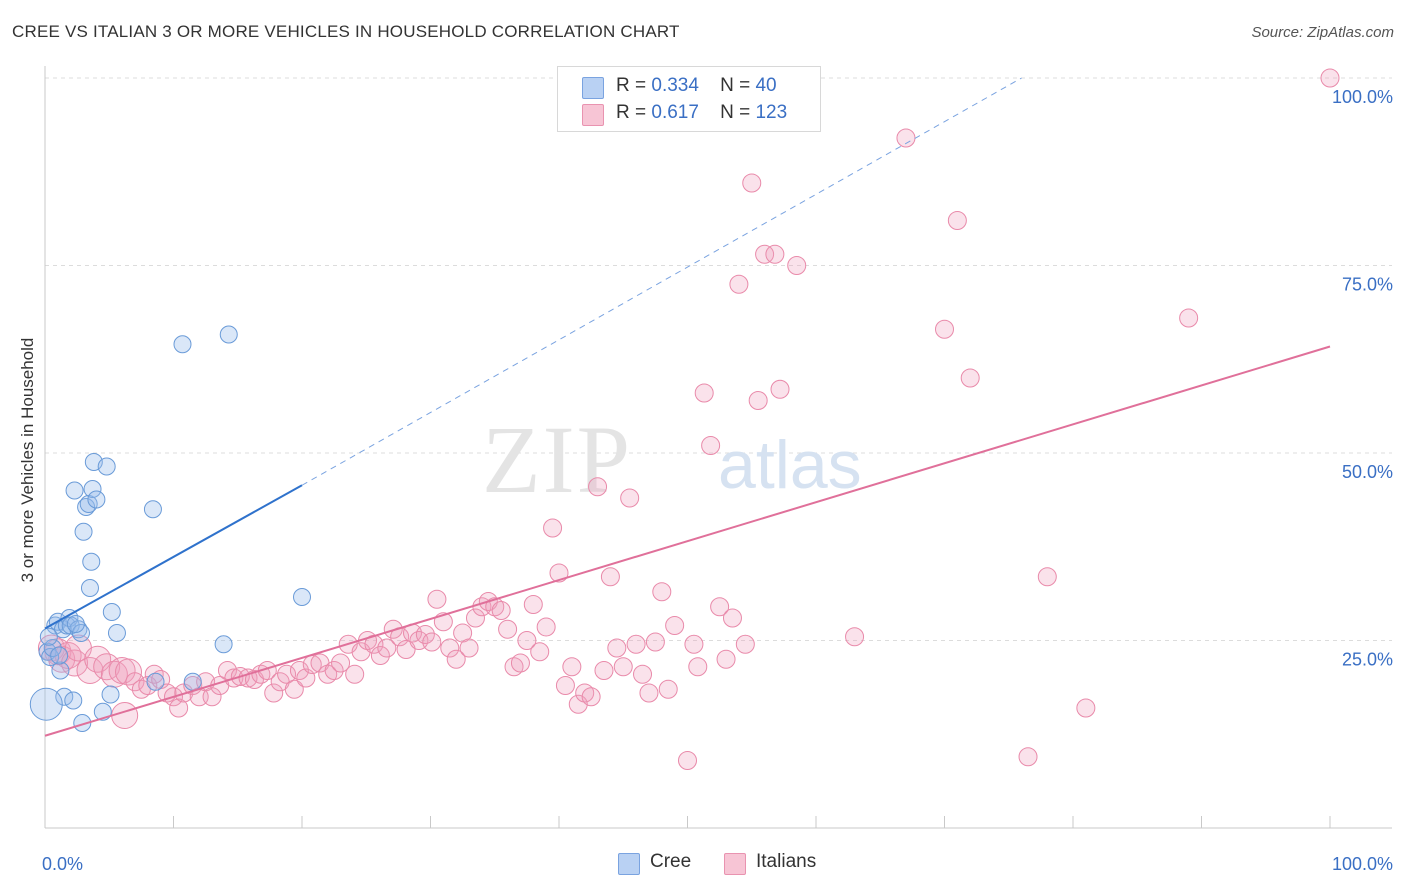 The image size is (1406, 892). I want to click on x-tick-label: 100.0%, so click(1362, 864).